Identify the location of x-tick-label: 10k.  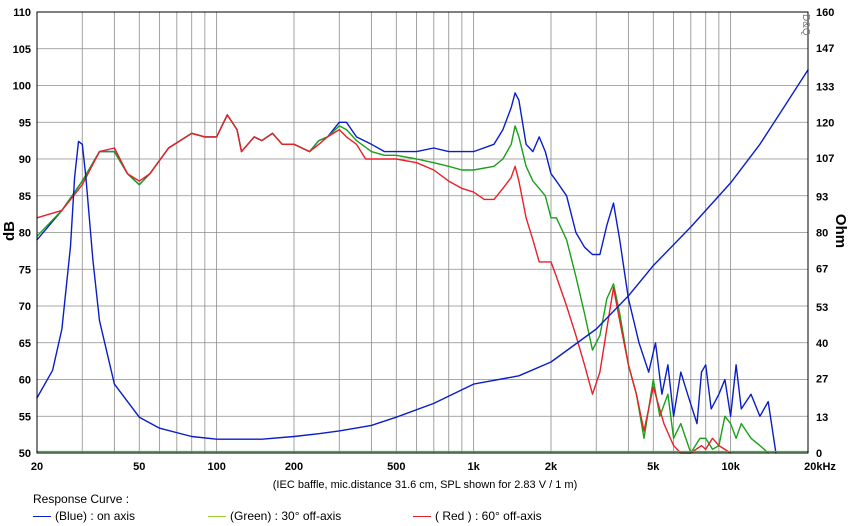
(730, 467).